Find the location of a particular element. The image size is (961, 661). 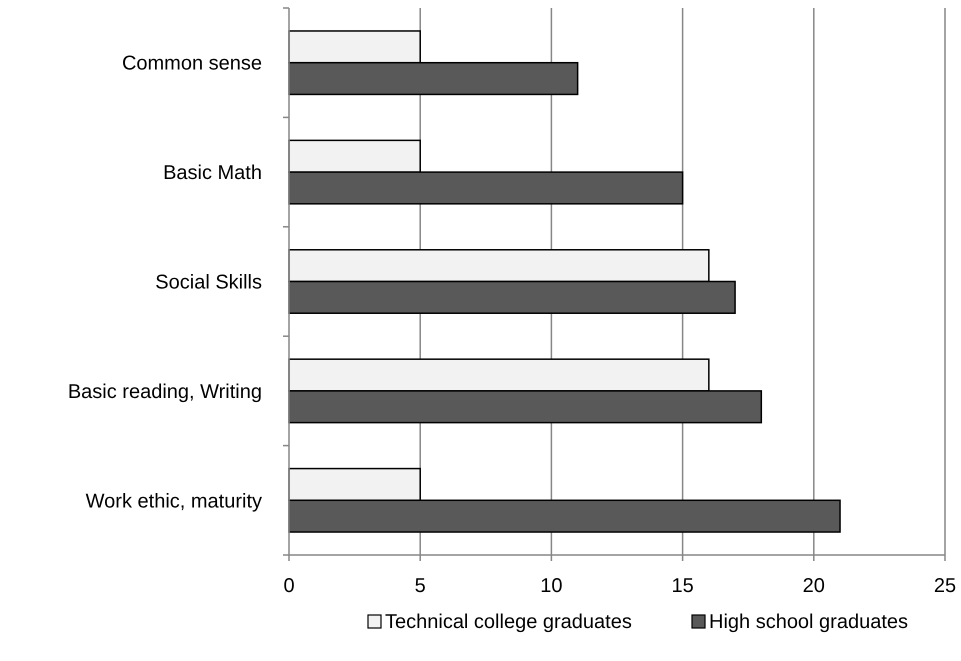

x-tick-label: 5 is located at coordinates (420, 586).